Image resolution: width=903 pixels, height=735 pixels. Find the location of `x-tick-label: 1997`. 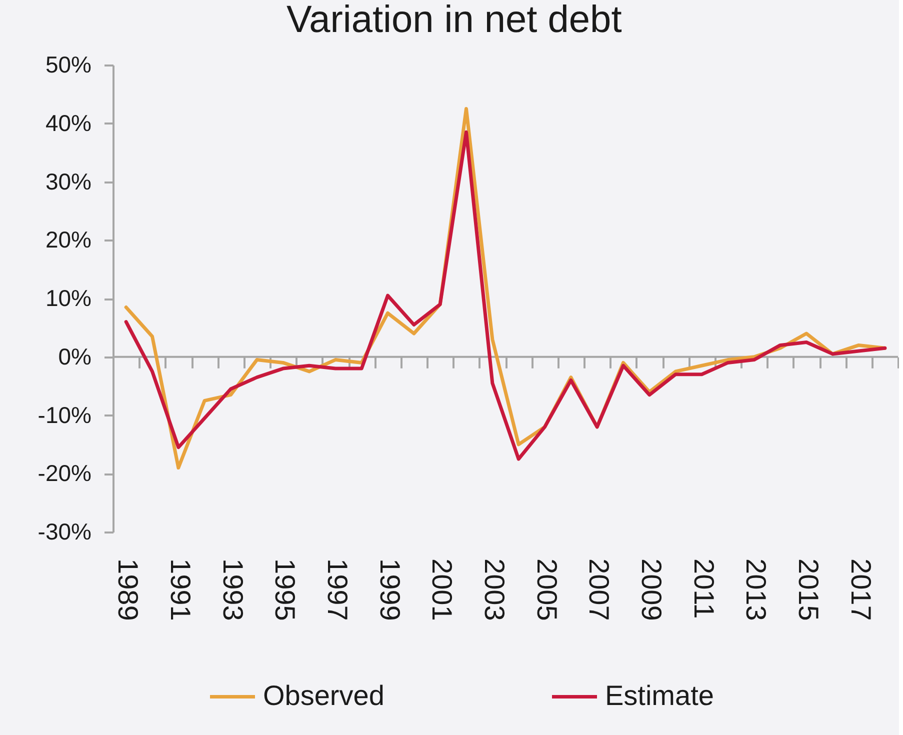

x-tick-label: 1997 is located at coordinates (337, 589).